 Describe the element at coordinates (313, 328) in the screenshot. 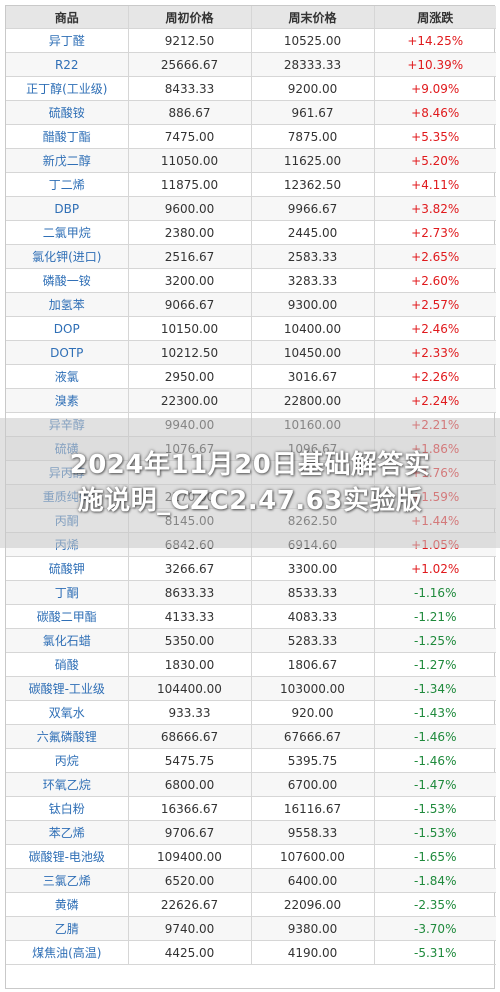

I see `cell-close-price: 10400.00` at that location.